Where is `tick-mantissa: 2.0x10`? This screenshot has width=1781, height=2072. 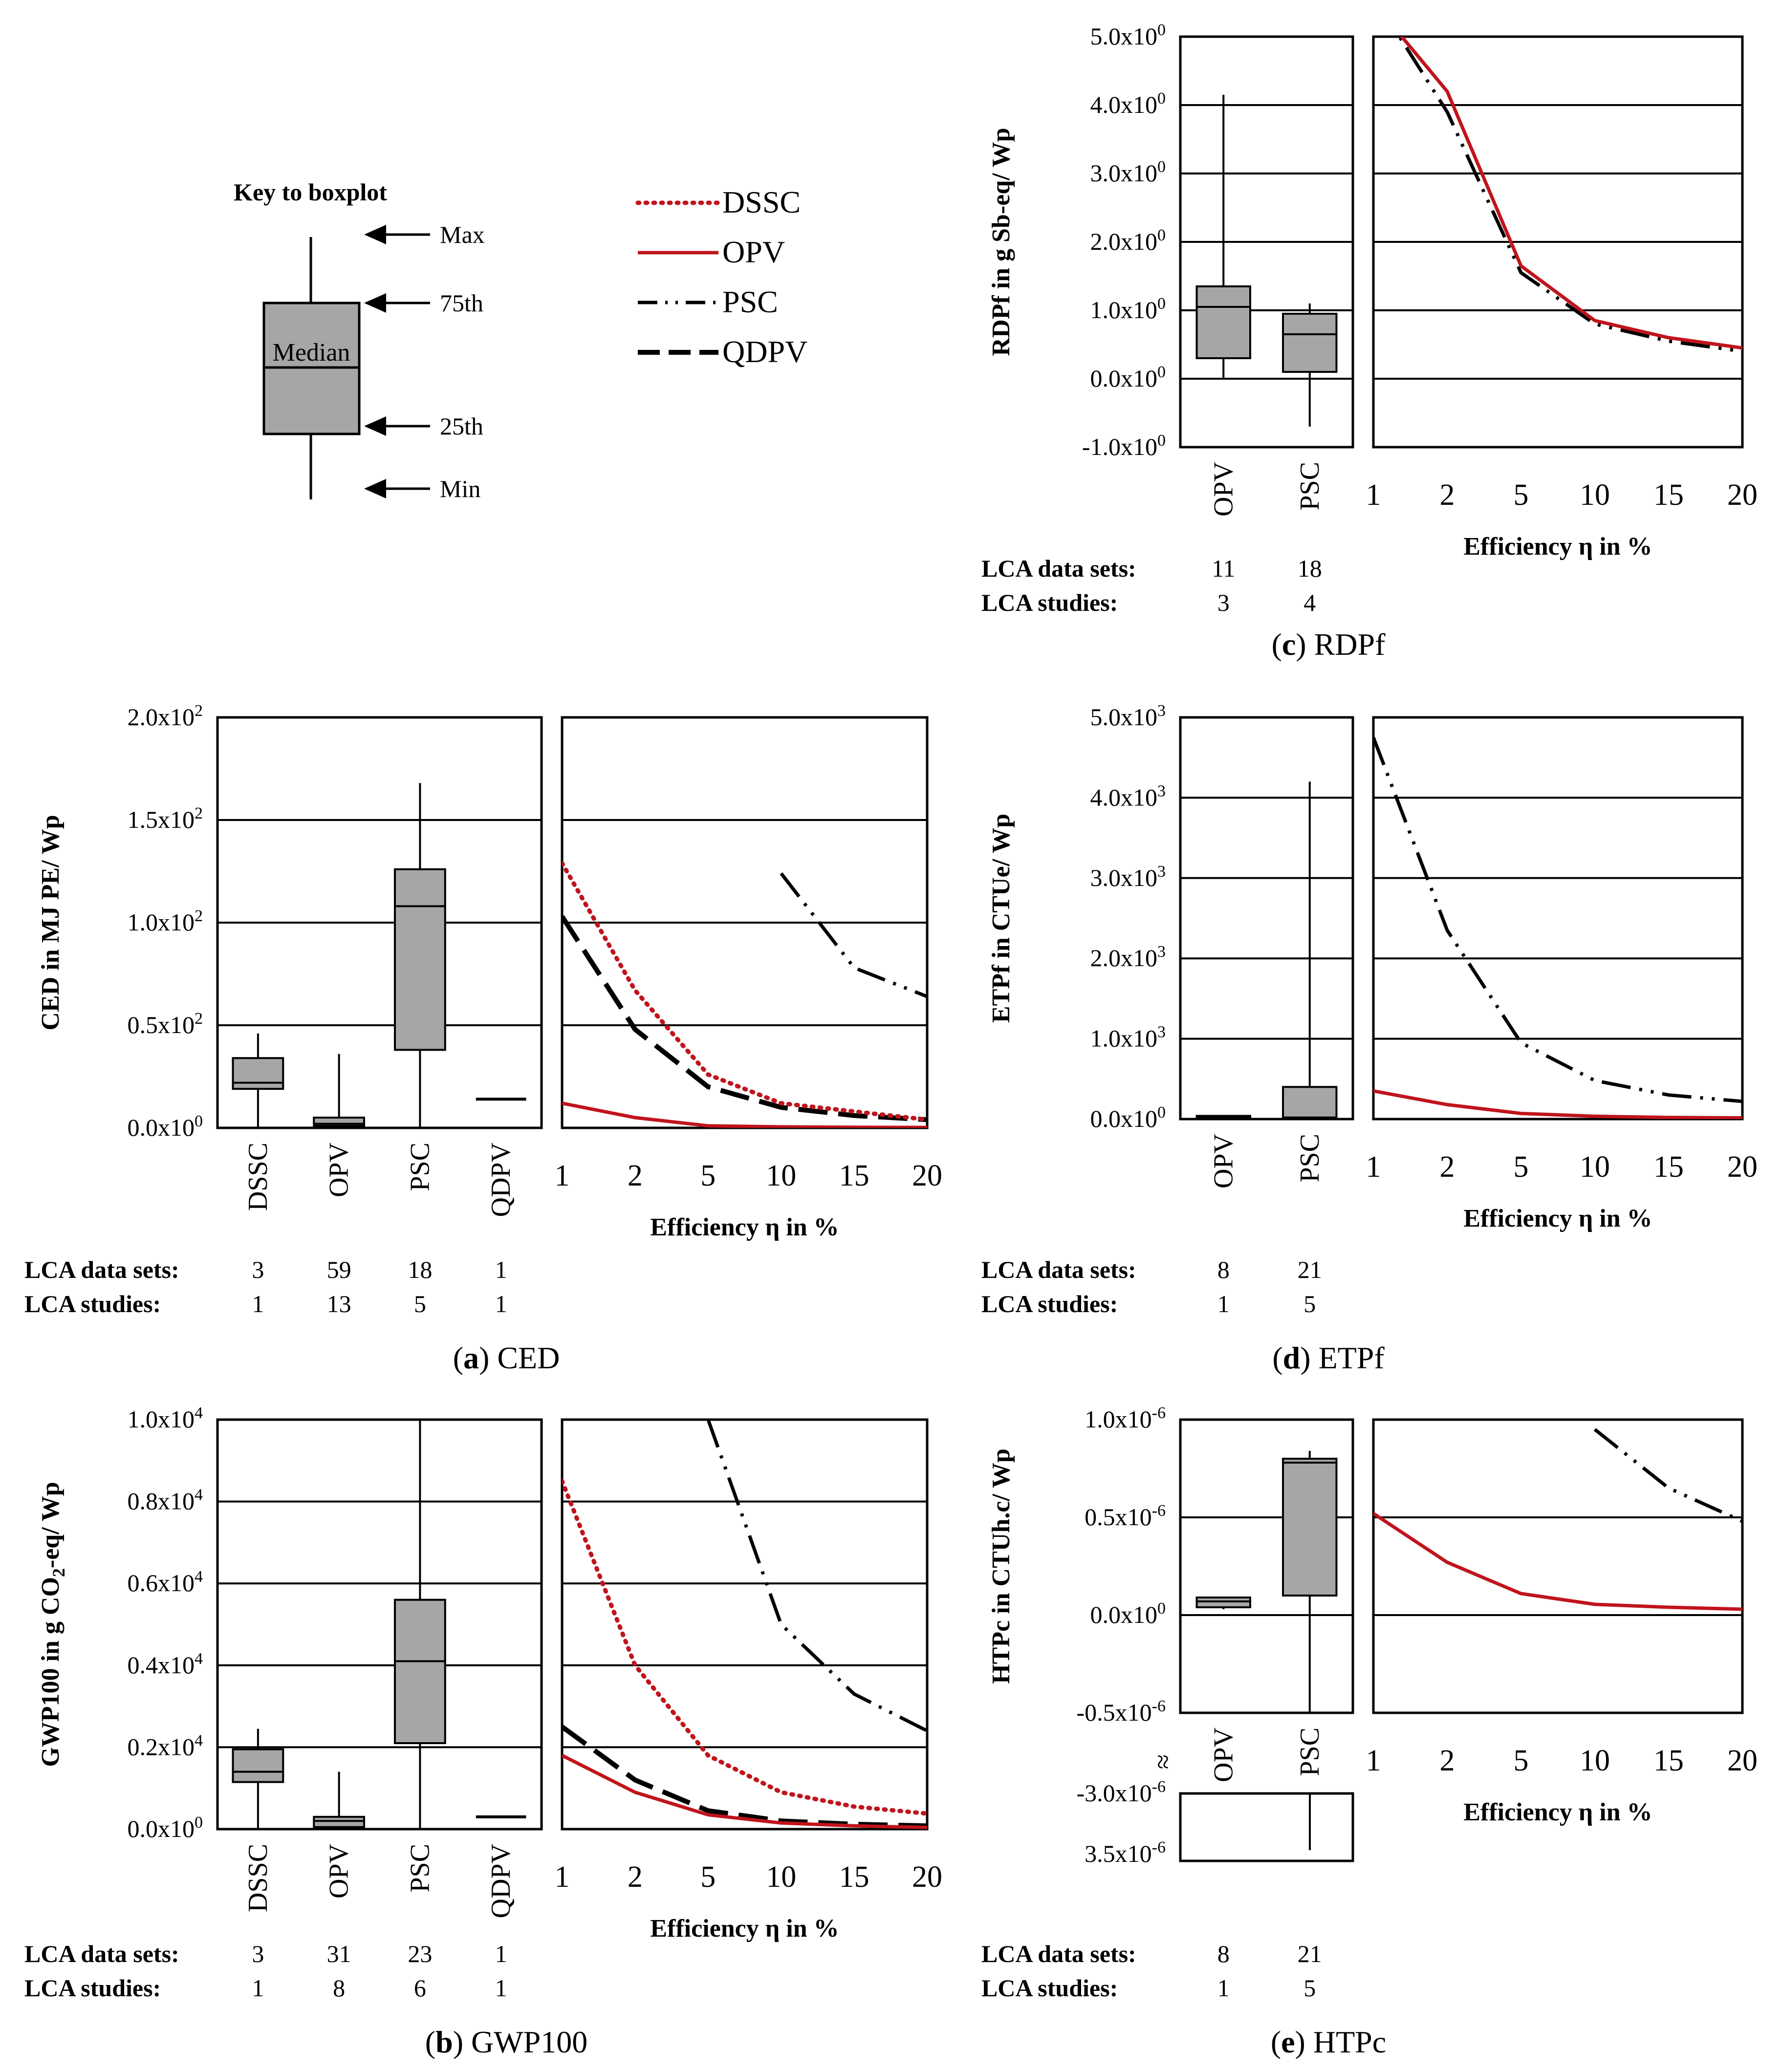 tick-mantissa: 2.0x10 is located at coordinates (1124, 241).